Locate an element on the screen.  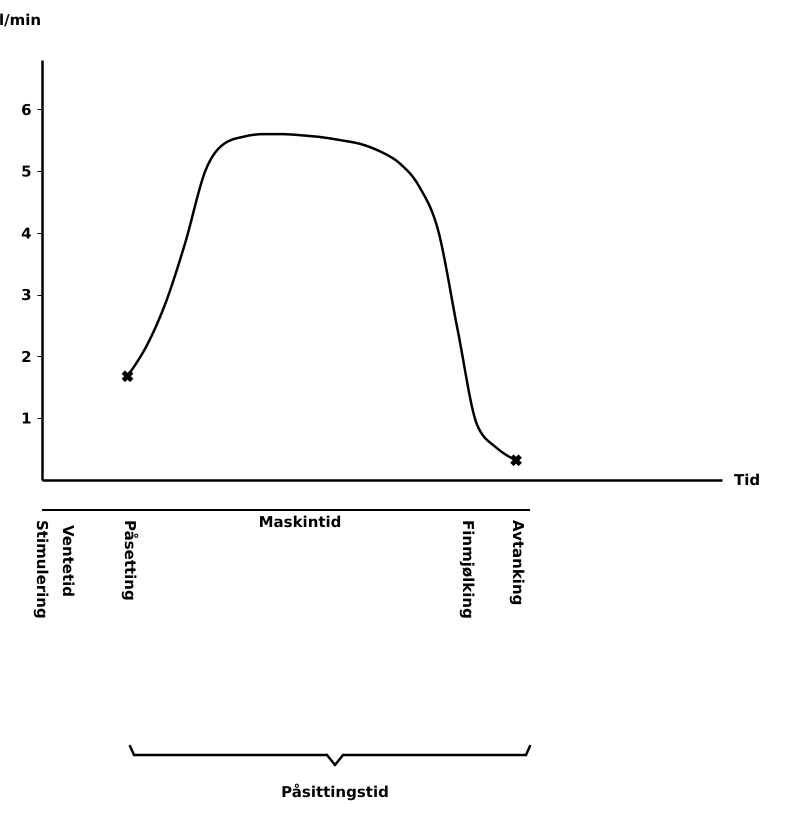
y-tick-label: 2 is located at coordinates (26, 357).